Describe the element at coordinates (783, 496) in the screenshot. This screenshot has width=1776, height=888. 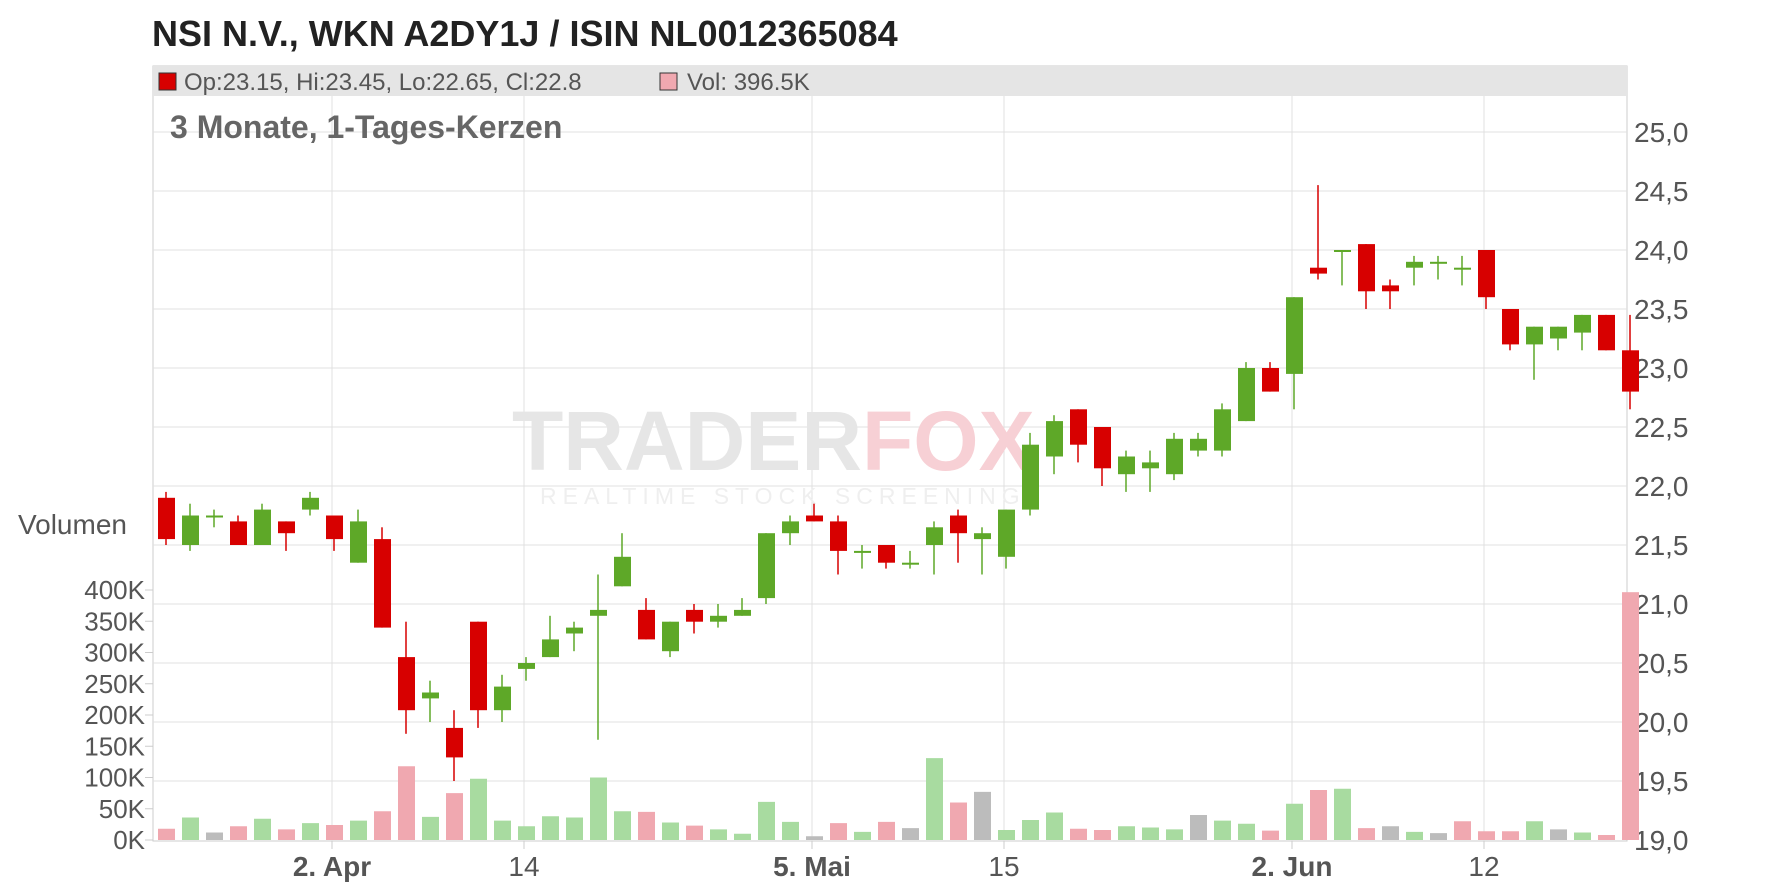
I see `watermark-tagline: REALTIME STOCK SCREENING` at that location.